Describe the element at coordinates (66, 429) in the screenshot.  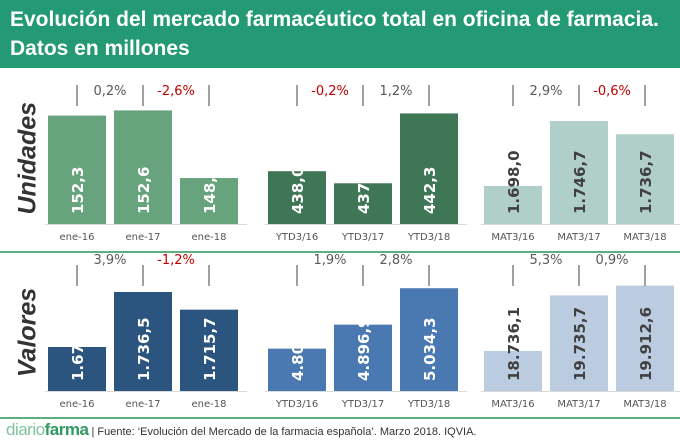
I see `logo-farma: farma` at that location.